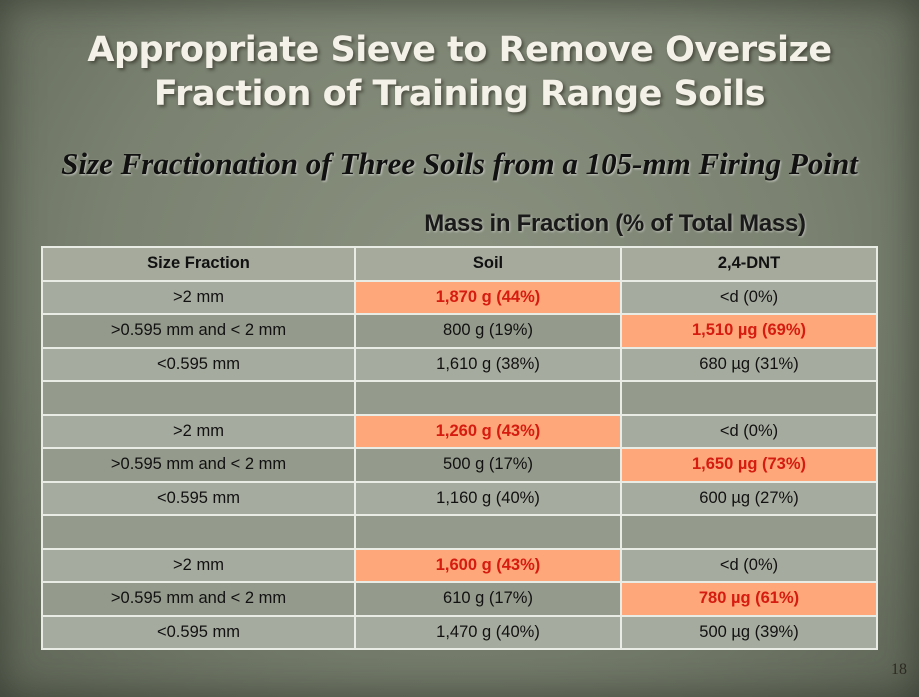 The width and height of the screenshot is (919, 697). What do you see at coordinates (749, 264) in the screenshot?
I see `header-dnt: 2,4-DNT` at bounding box center [749, 264].